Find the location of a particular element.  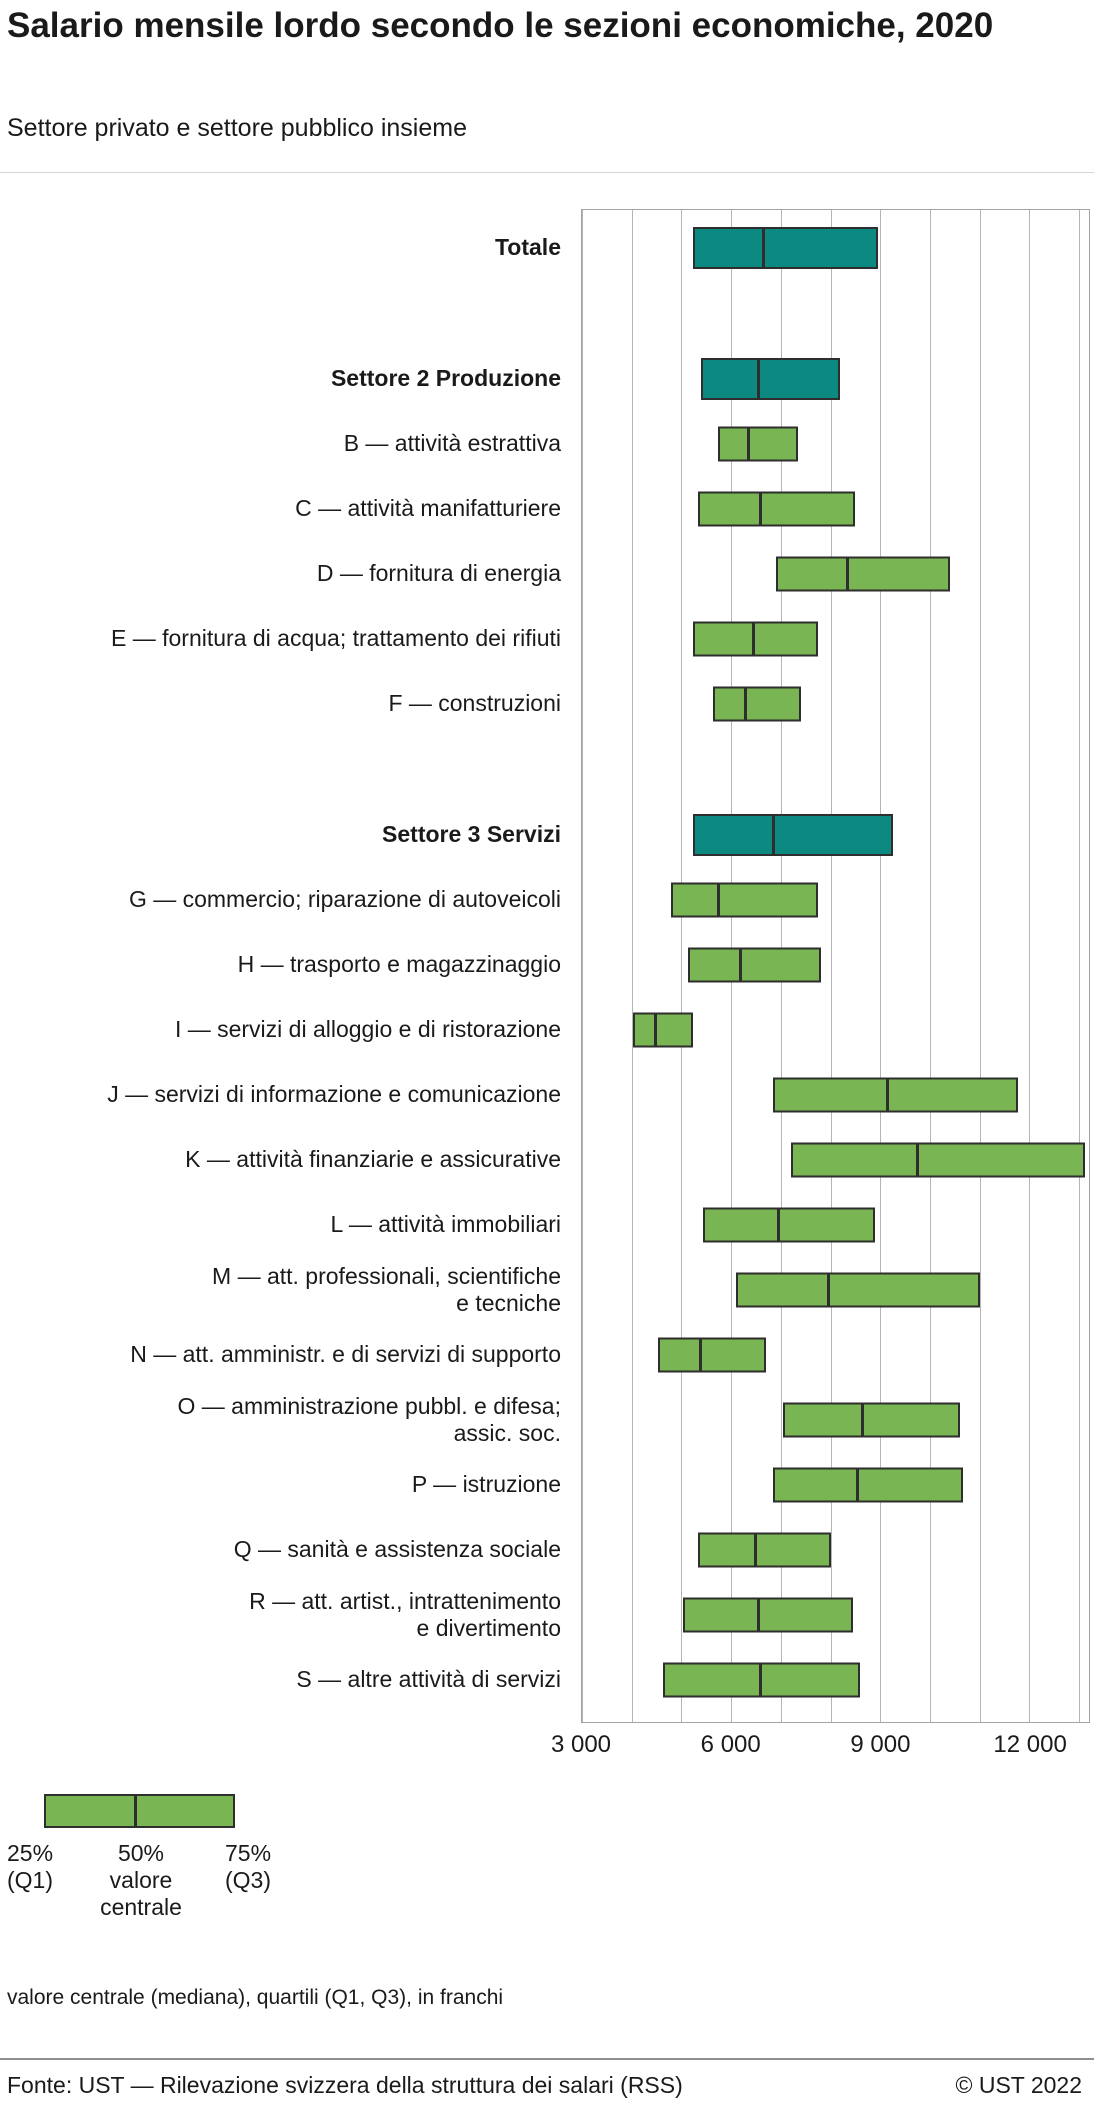

chart-row: C — attività manifatturiere is located at coordinates (547, 508).